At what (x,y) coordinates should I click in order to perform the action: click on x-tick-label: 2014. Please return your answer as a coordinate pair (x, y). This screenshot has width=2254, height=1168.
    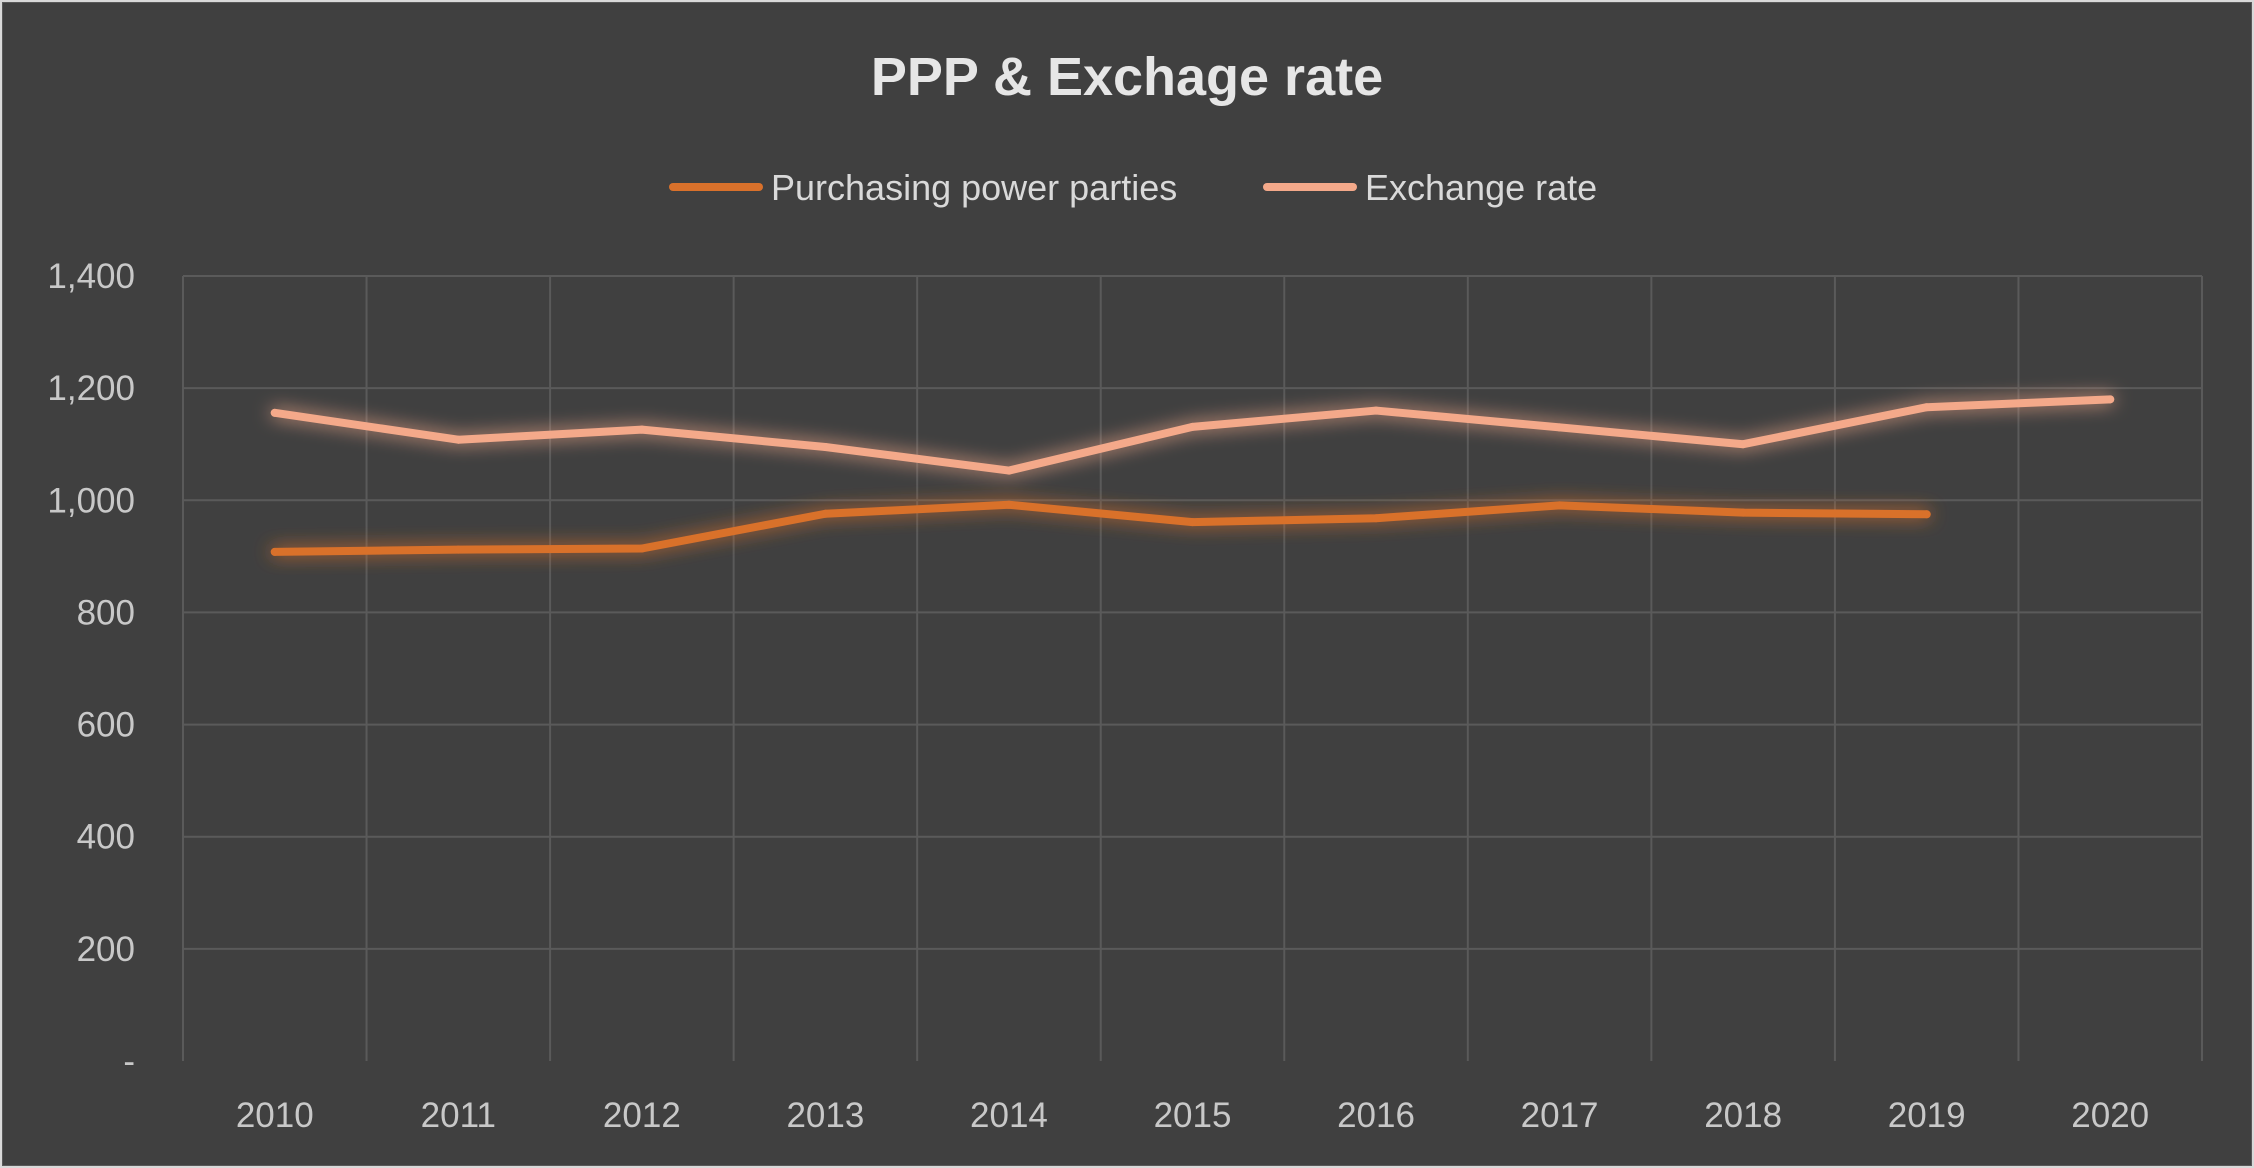
    Looking at the image, I should click on (1009, 1115).